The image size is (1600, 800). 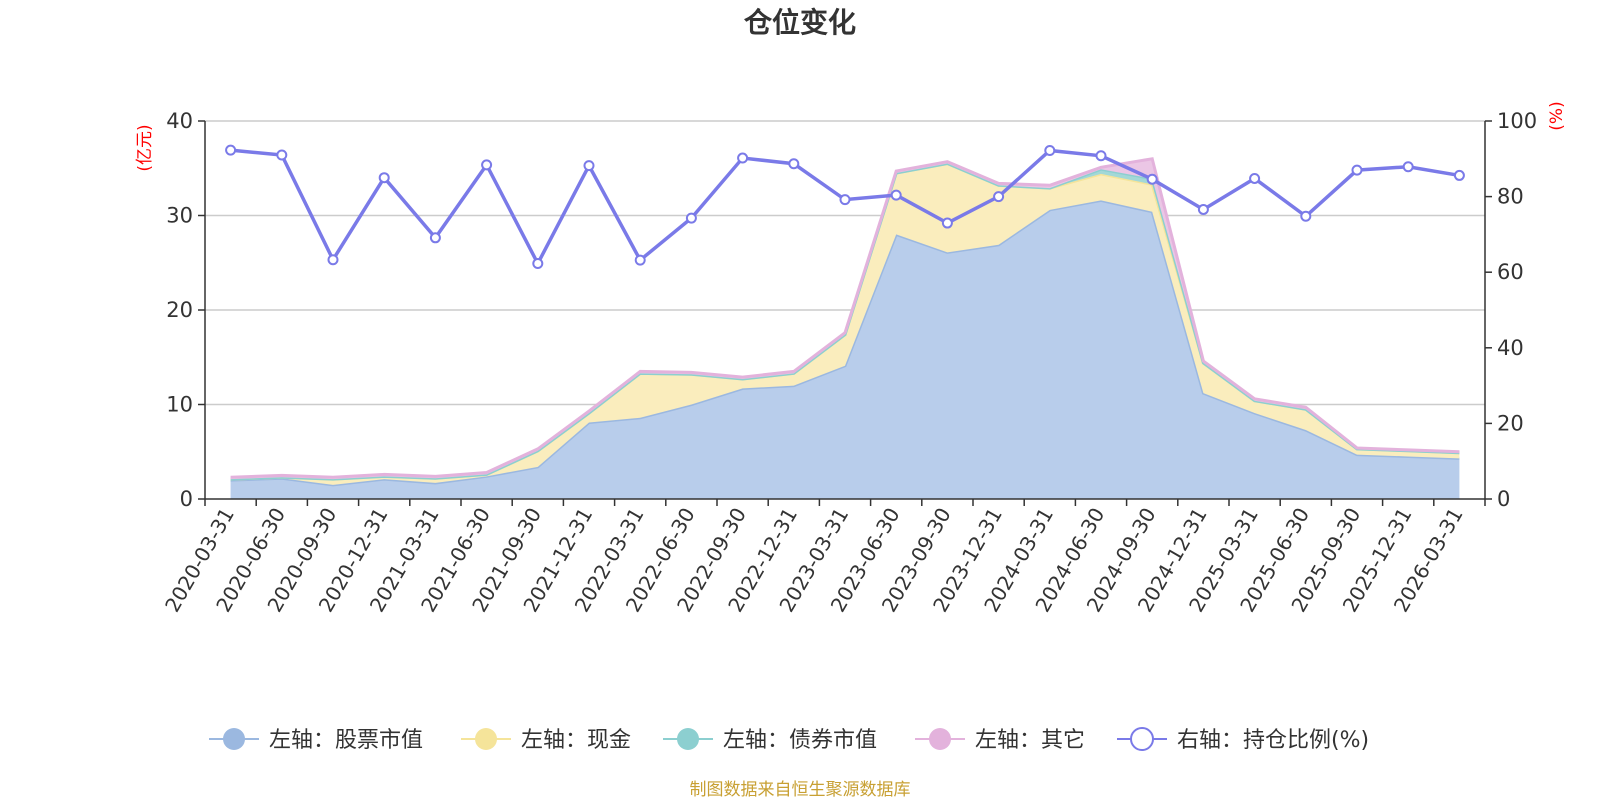 I want to click on legend-label: 左轴：股票市值, so click(x=346, y=740).